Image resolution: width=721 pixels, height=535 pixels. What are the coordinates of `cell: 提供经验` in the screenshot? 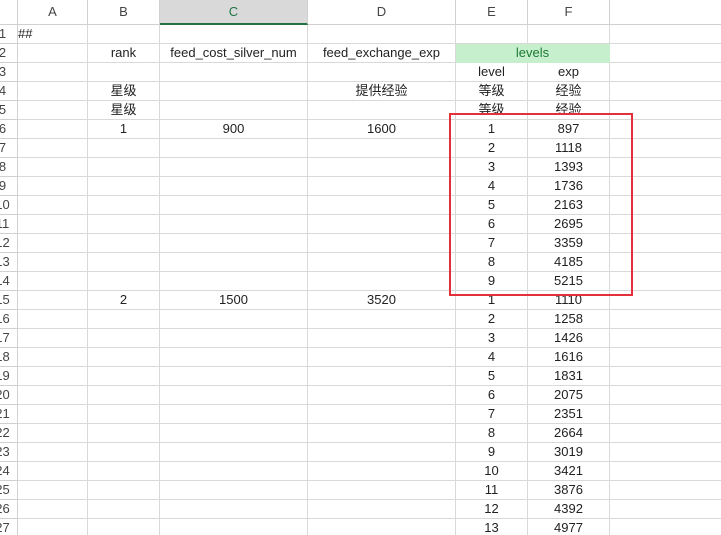 It's located at (382, 91).